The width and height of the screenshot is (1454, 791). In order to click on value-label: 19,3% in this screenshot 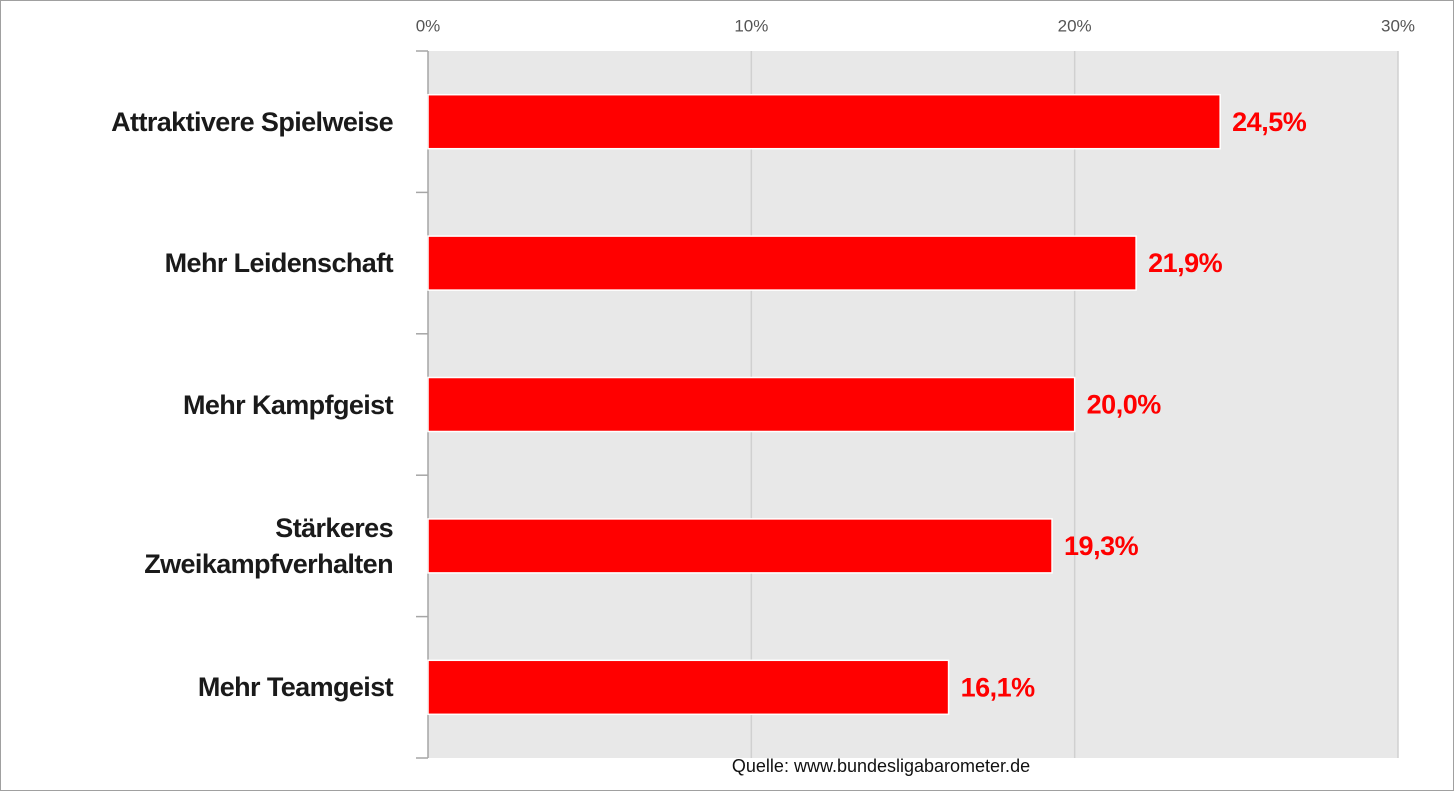, I will do `click(1101, 546)`.